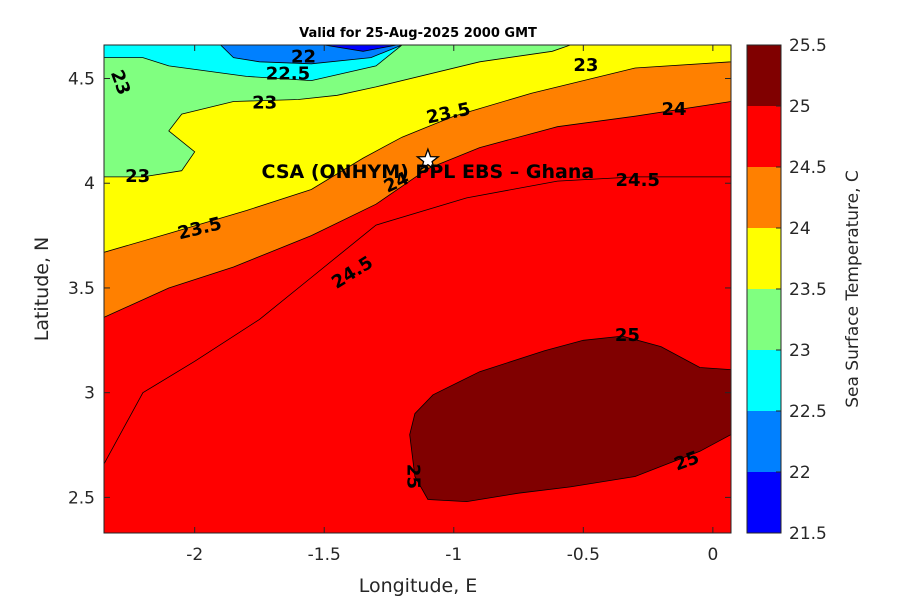 The width and height of the screenshot is (900, 600). I want to click on colorbar-tick-label: 25.5, so click(808, 46).